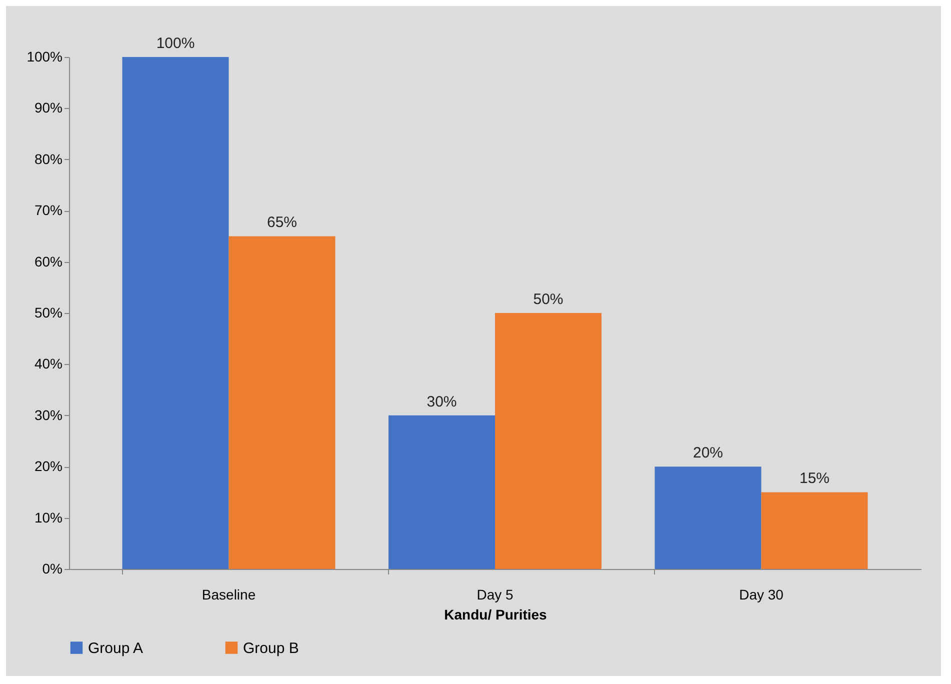 Image resolution: width=951 pixels, height=684 pixels. What do you see at coordinates (48, 261) in the screenshot?
I see `y-tick-label: 60%` at bounding box center [48, 261].